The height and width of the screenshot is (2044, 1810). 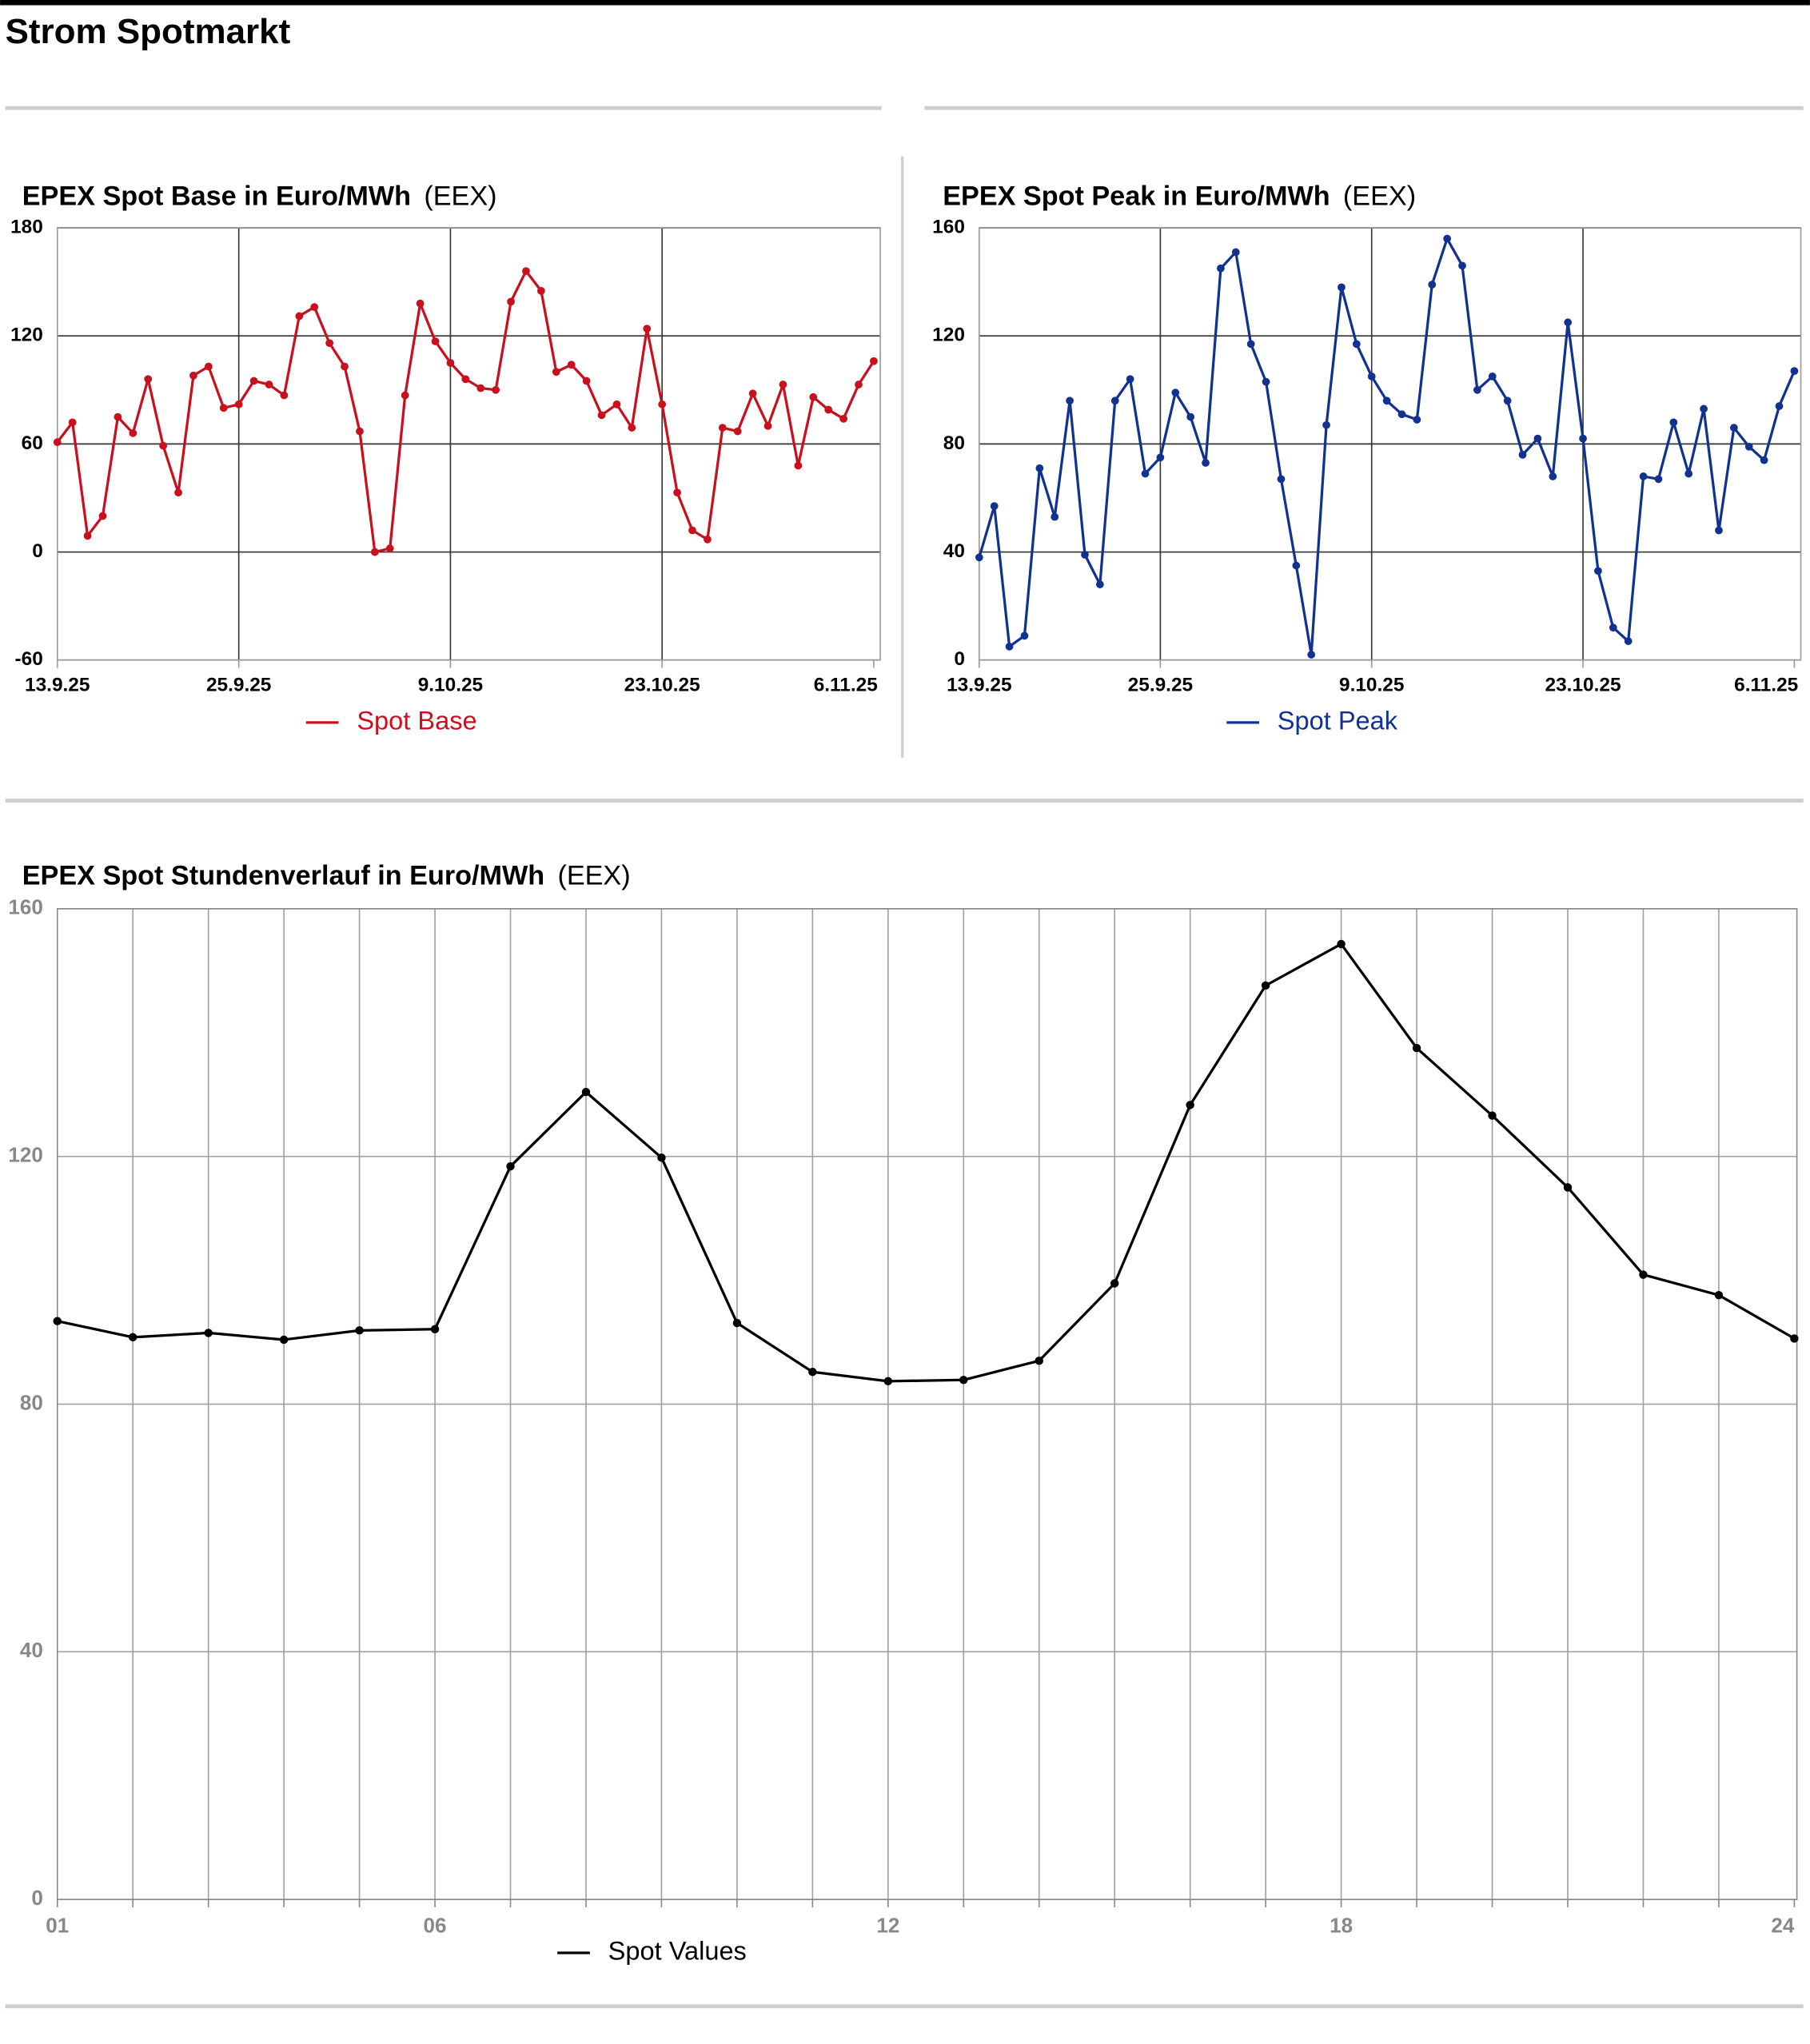 What do you see at coordinates (948, 226) in the screenshot?
I see `y-tick-label: 160` at bounding box center [948, 226].